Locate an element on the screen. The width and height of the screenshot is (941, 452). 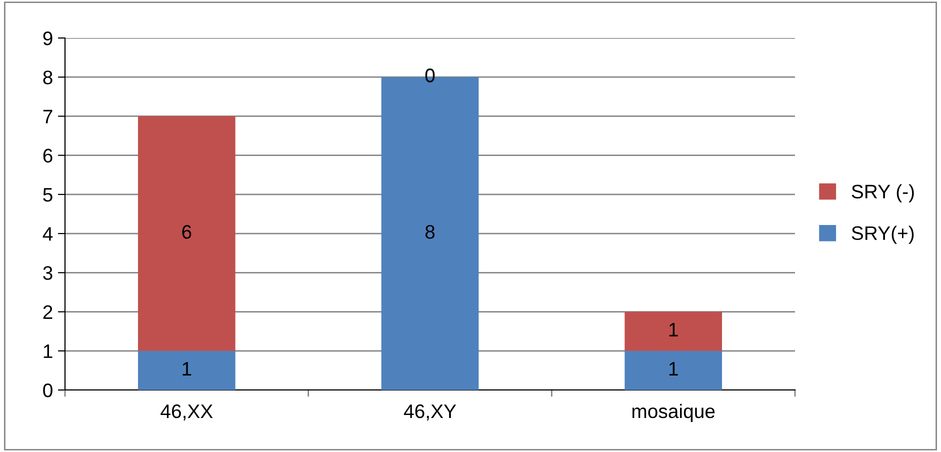
x-tick-label: 46,XX is located at coordinates (186, 412).